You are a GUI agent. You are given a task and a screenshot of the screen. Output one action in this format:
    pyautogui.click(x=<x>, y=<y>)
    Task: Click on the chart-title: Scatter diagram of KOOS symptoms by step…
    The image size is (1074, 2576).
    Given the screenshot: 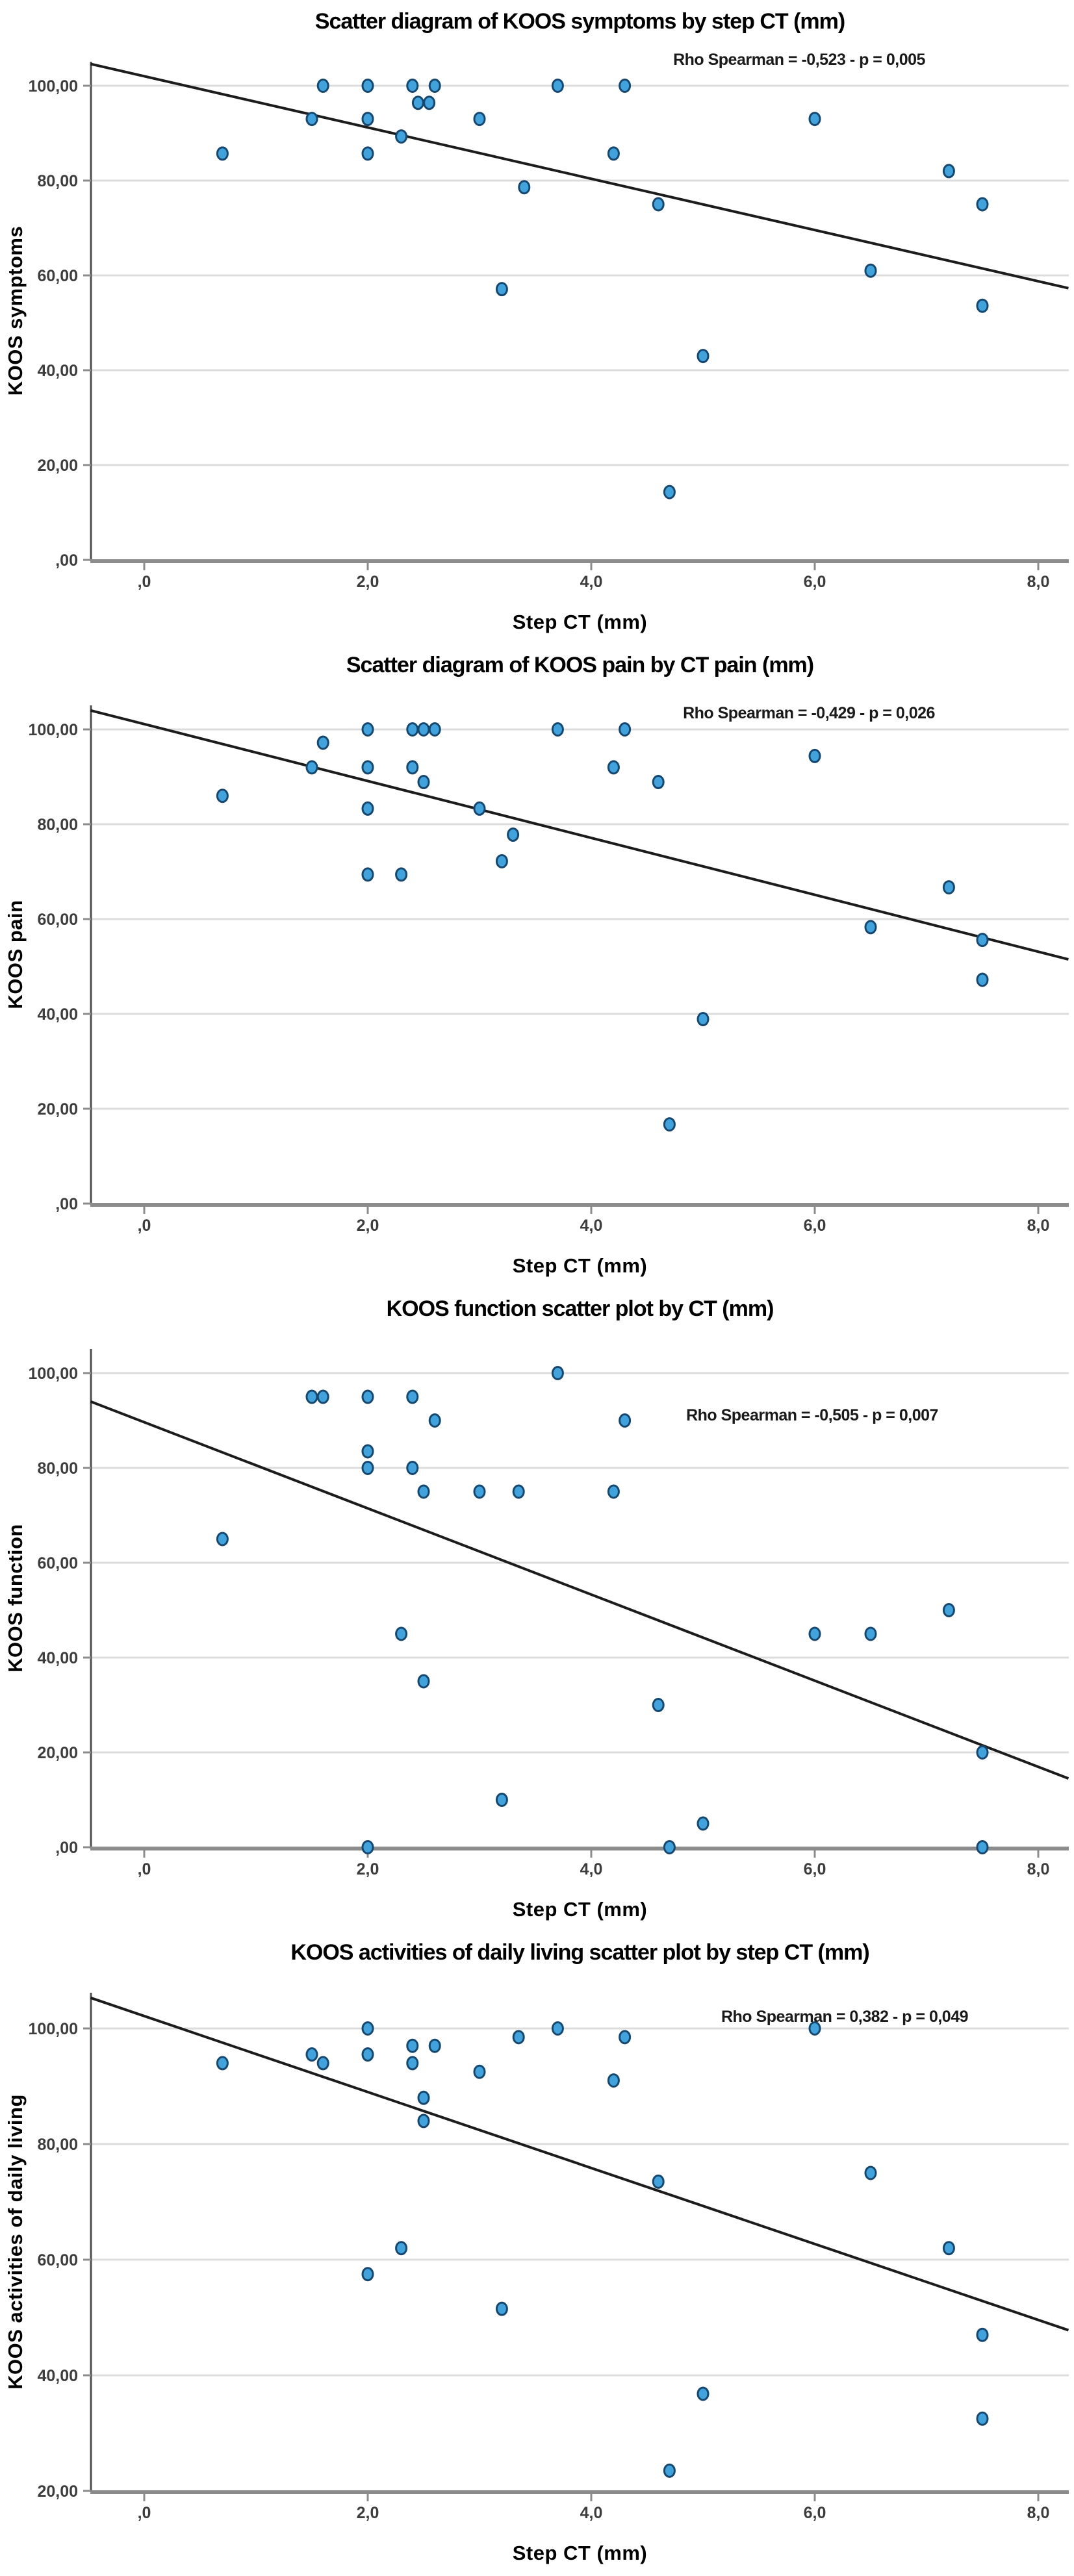 What is the action you would take?
    pyautogui.click(x=580, y=21)
    